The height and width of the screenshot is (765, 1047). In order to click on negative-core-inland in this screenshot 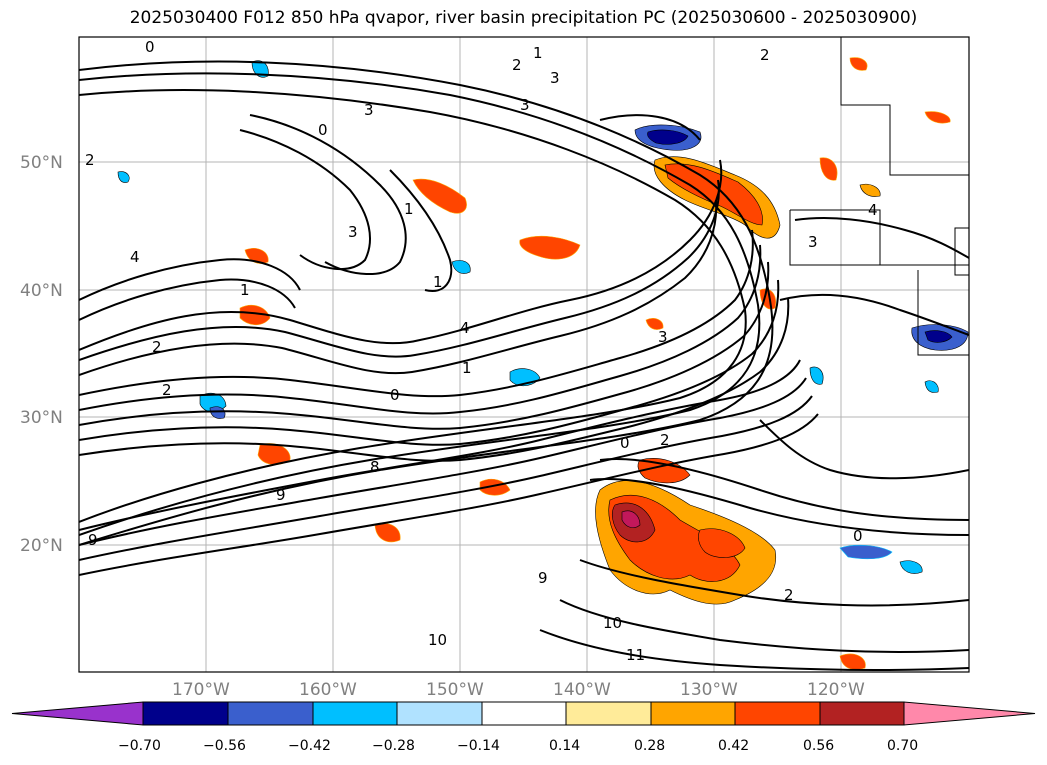, I will do `click(938, 336)`.